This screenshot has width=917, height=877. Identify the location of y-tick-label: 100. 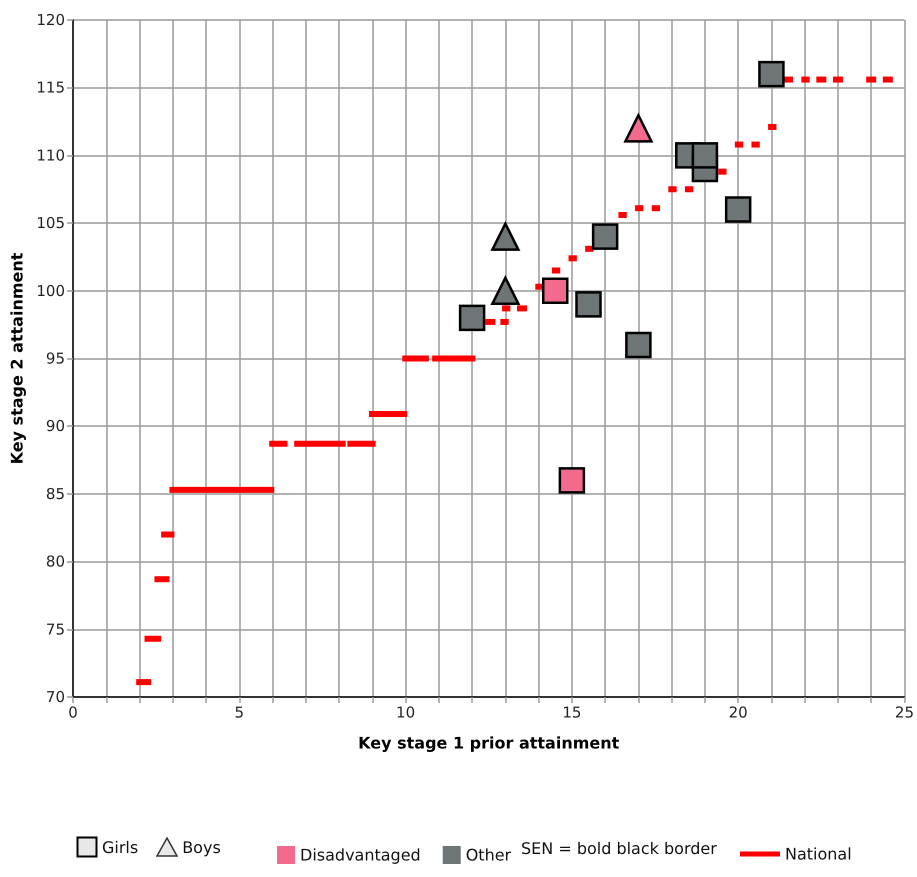
(50, 291).